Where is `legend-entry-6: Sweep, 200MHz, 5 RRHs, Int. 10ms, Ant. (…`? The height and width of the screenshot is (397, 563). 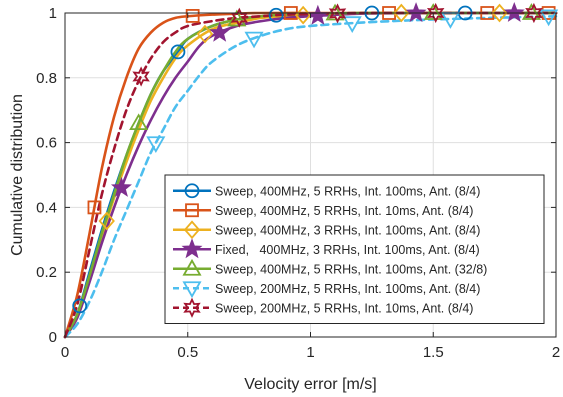
legend-entry-6: Sweep, 200MHz, 5 RRHs, Int. 10ms, Ant. (… is located at coordinates (344, 308).